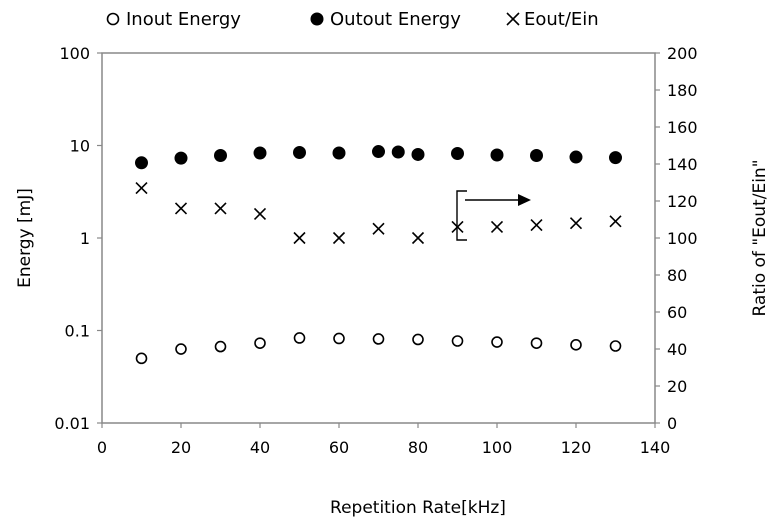  I want to click on y-tick-label: 0.01, so click(72, 423).